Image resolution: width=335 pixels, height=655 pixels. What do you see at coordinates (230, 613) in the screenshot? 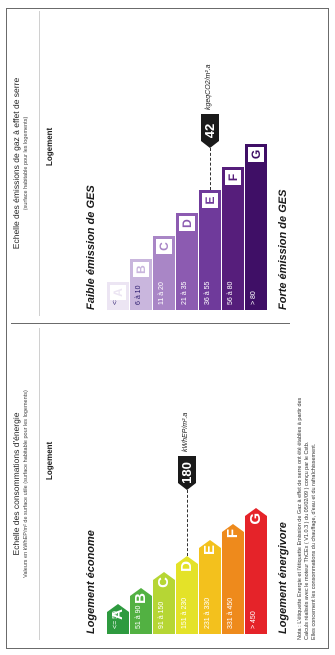
I see `energy-bar-range: 331 à 450` at bounding box center [230, 613].